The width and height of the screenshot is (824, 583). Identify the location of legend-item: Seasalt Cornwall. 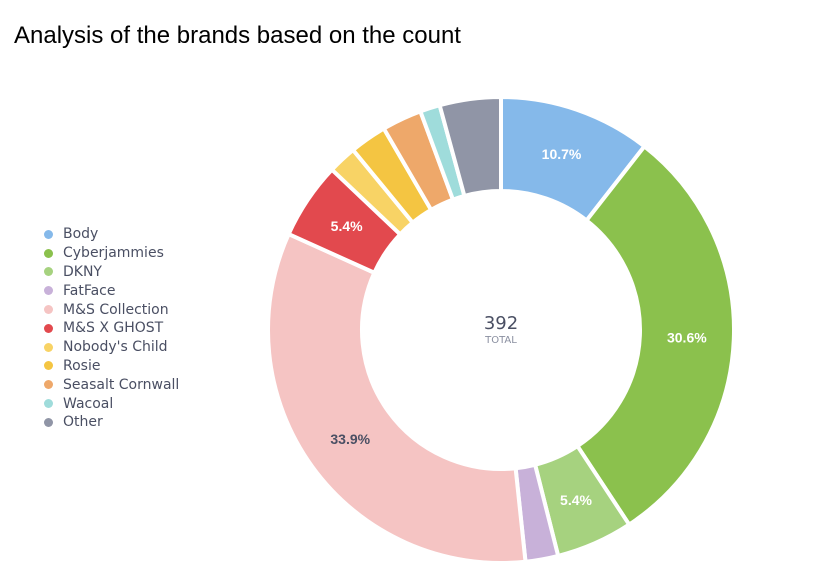
(144, 384).